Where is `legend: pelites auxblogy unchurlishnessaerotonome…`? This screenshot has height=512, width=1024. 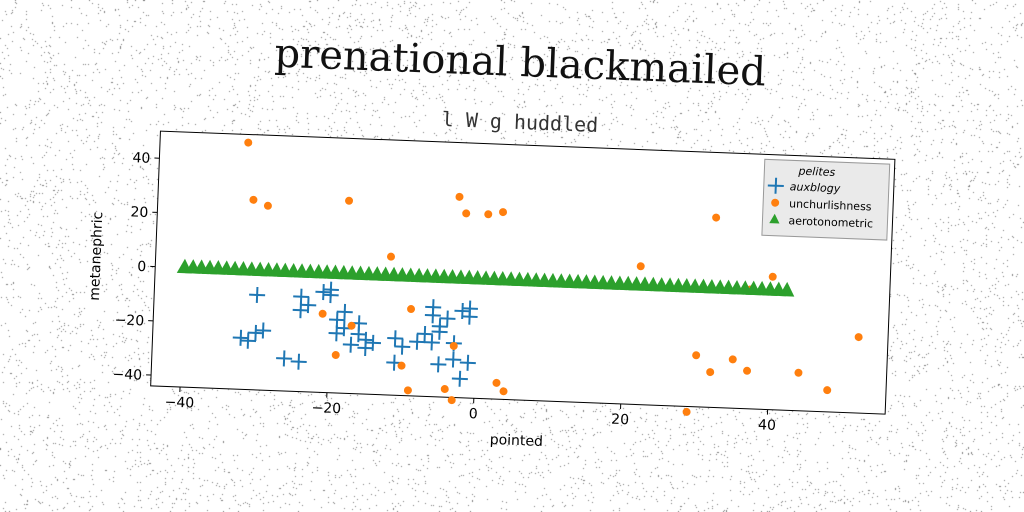
legend: pelites auxblogy unchurlishnessaerotonome… is located at coordinates (826, 199).